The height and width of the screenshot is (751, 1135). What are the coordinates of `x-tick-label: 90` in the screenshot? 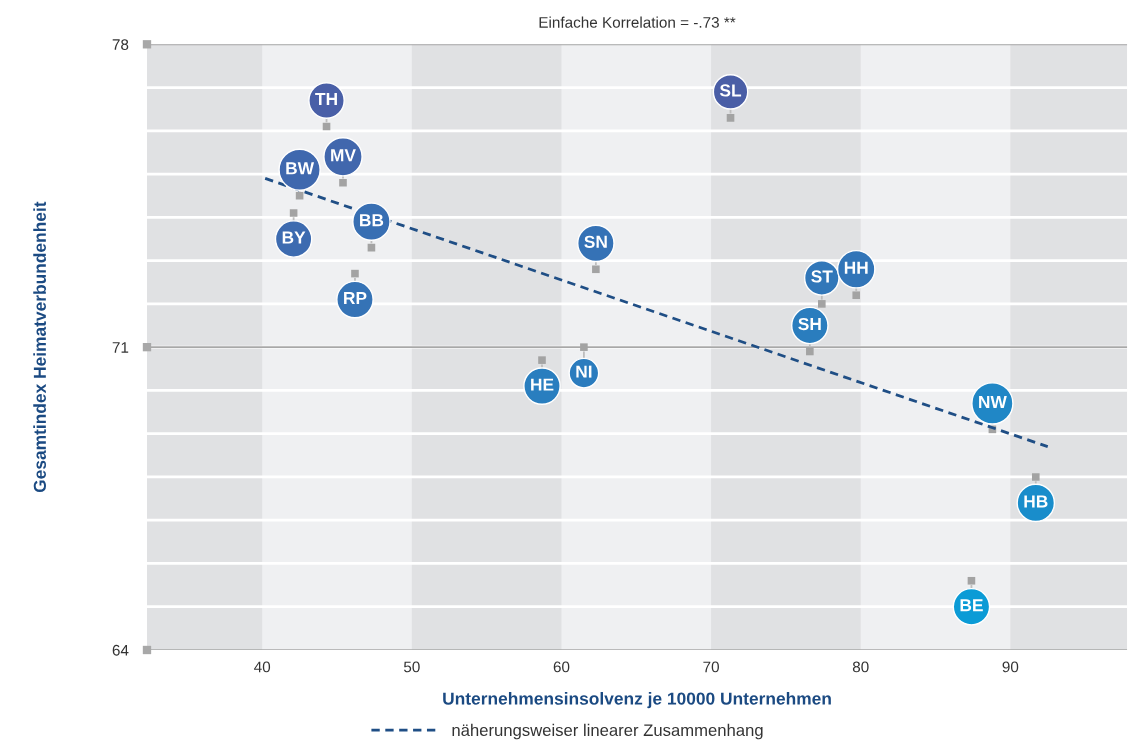 It's located at (1010, 667).